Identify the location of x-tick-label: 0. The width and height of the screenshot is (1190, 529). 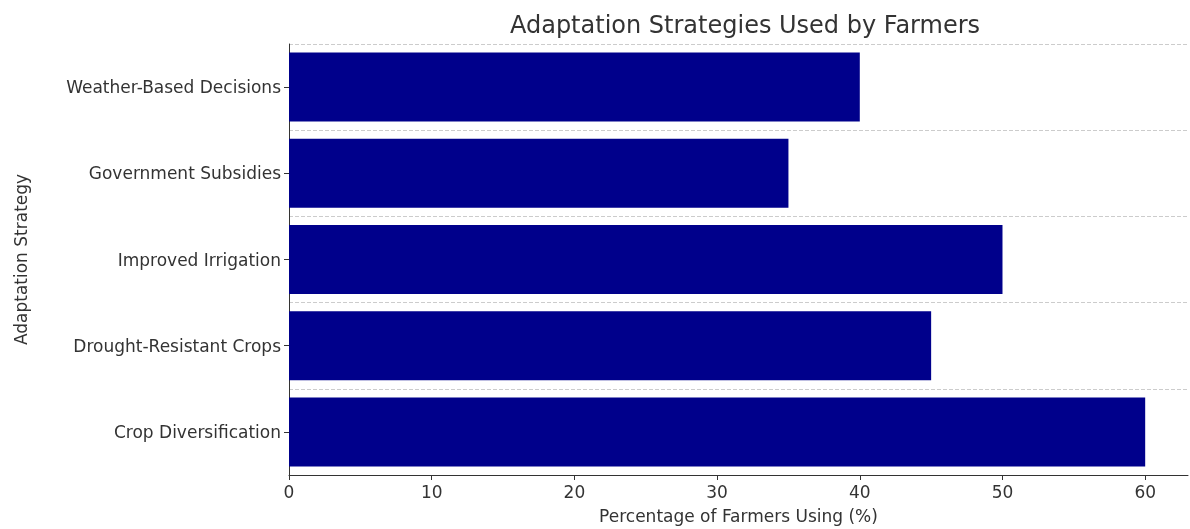
(289, 491).